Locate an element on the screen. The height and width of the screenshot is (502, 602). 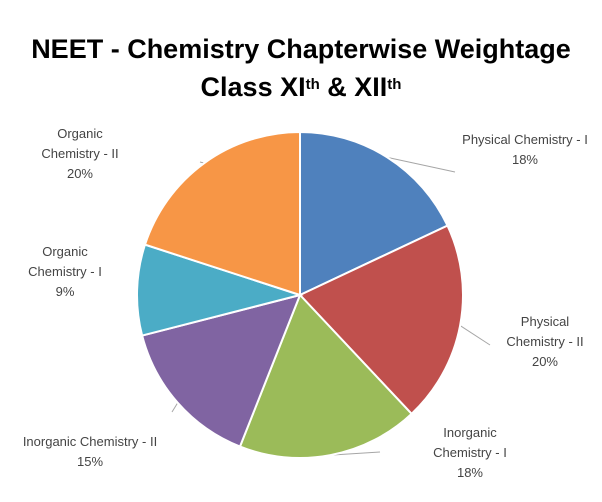
slice-label-text: Physical Chemistry - I is located at coordinates (525, 139).